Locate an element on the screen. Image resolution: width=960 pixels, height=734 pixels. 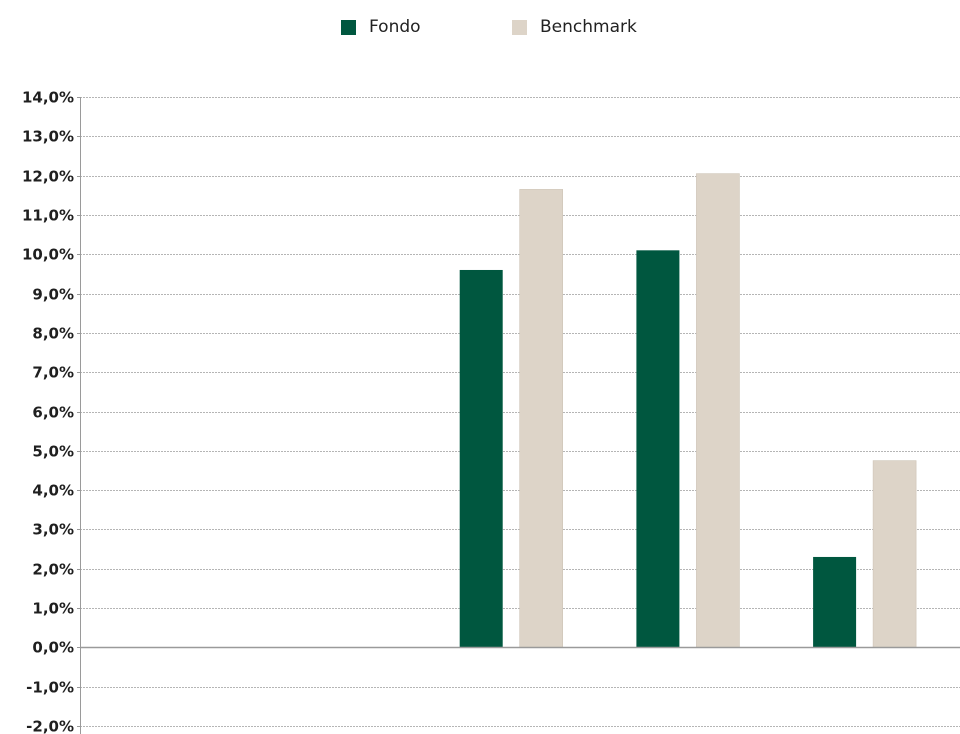
chart-legend: Fondo Benchmark is located at coordinates (480, 27).